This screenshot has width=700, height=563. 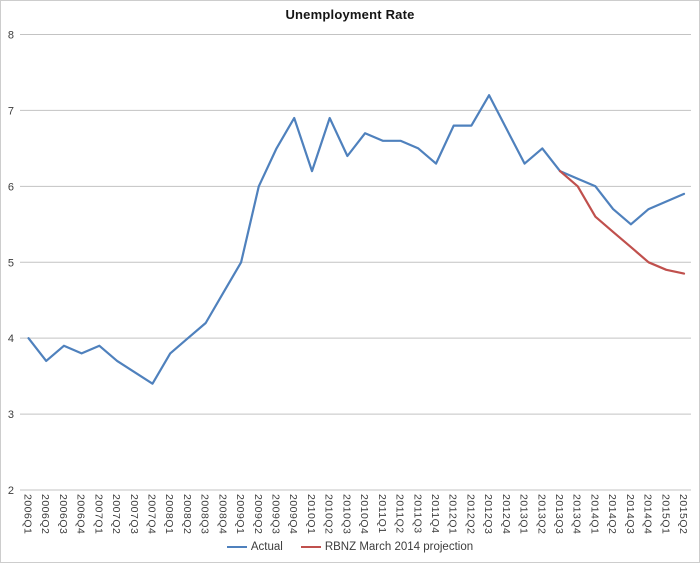 I want to click on x-axis-tick-label: 2009Q4, so click(x=293, y=514).